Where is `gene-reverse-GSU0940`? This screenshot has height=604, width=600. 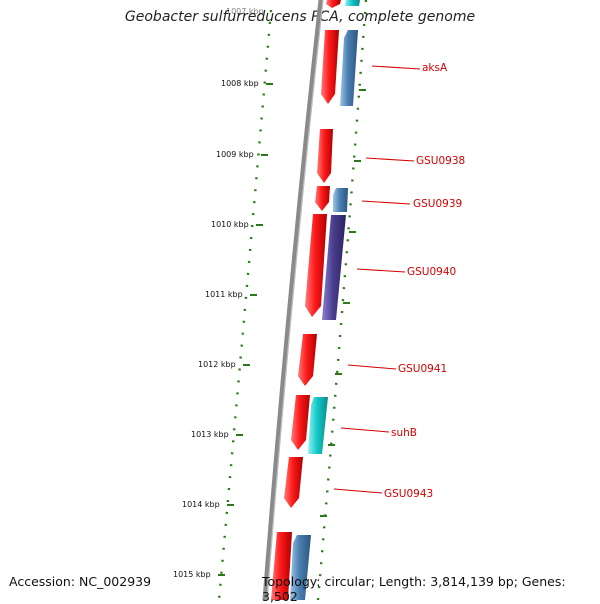
gene-reverse-GSU0940 is located at coordinates (334, 267).